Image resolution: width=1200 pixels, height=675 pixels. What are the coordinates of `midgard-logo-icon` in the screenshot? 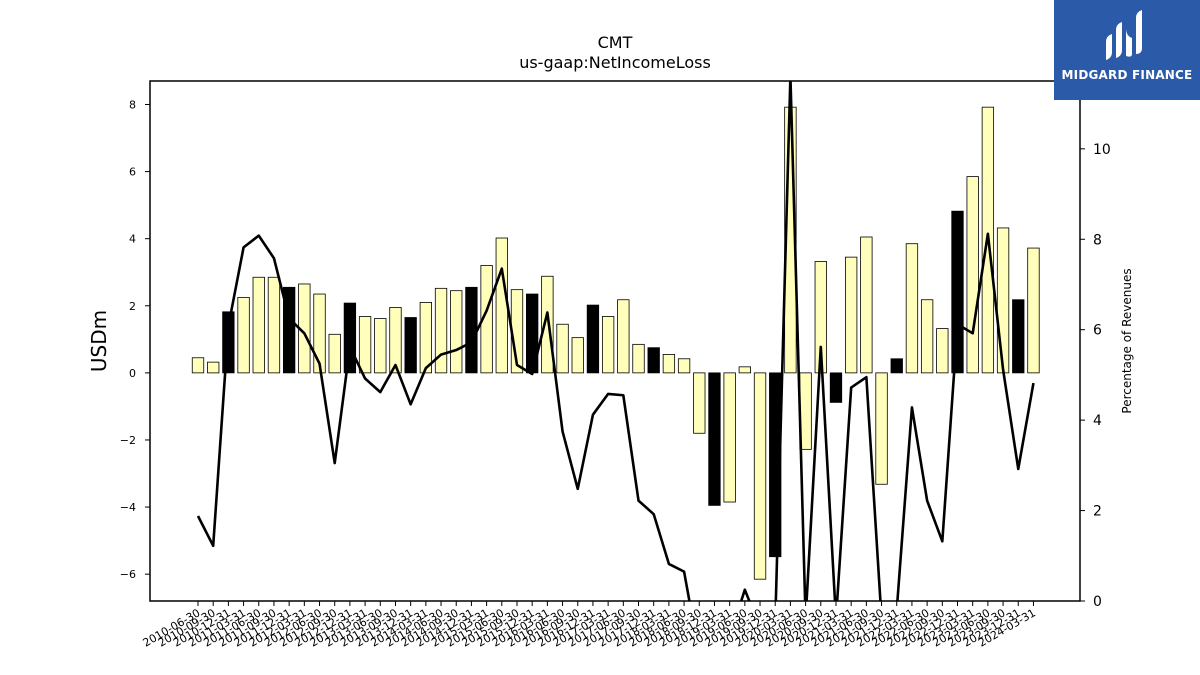 It's located at (1124, 35).